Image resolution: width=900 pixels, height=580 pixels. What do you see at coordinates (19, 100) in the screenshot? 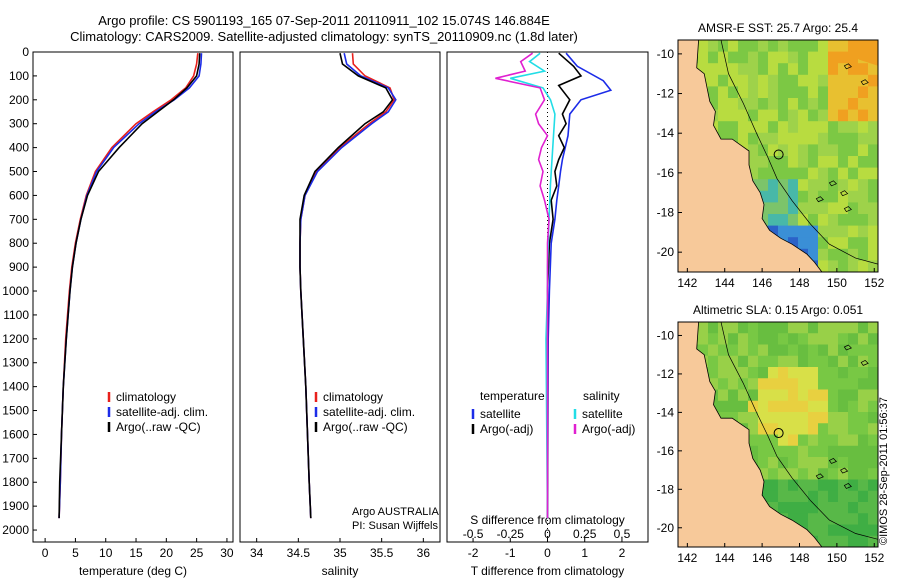
I see `depth-tick-label: 200` at bounding box center [19, 100].